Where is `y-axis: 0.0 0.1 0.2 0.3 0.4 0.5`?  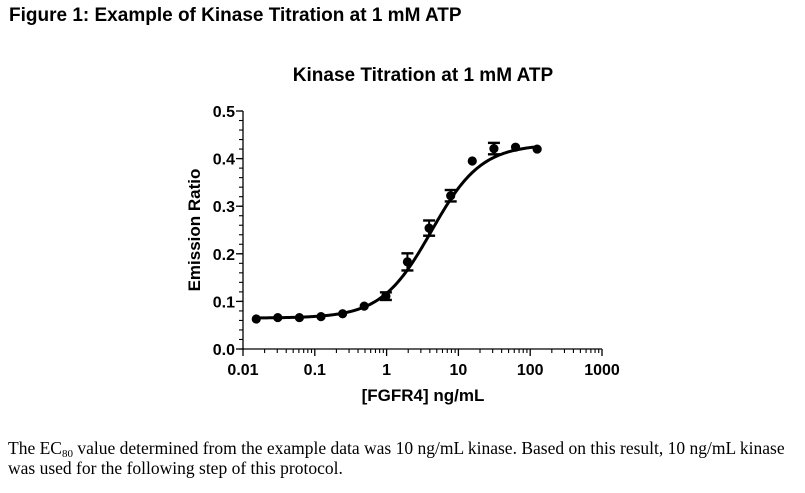 y-axis: 0.0 0.1 0.2 0.3 0.4 0.5 is located at coordinates (228, 231).